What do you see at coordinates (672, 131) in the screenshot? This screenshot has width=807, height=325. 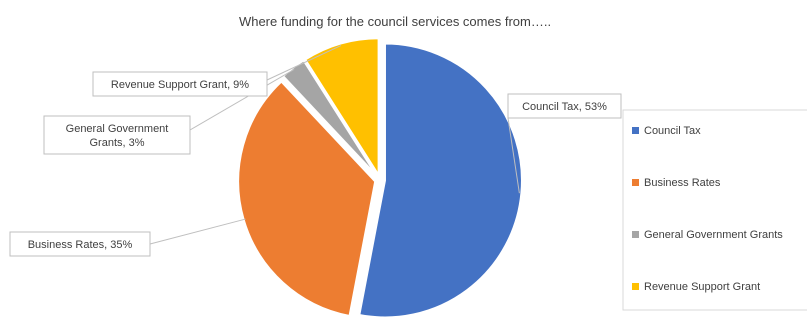 I see `legend-label-council-tax: Council Tax` at bounding box center [672, 131].